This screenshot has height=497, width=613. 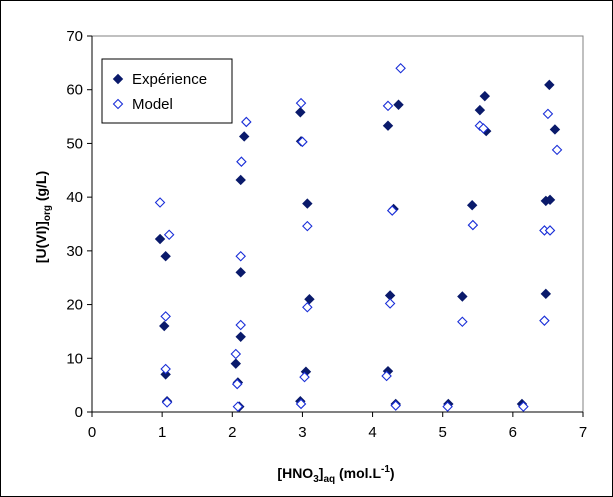 What do you see at coordinates (513, 432) in the screenshot?
I see `x-tick-label: 6` at bounding box center [513, 432].